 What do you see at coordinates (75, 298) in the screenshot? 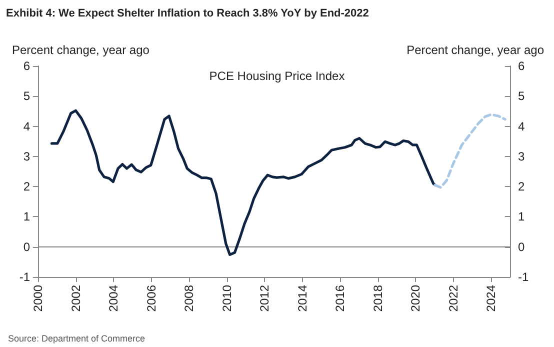
I see `x-tick-label: 2002` at bounding box center [75, 298].